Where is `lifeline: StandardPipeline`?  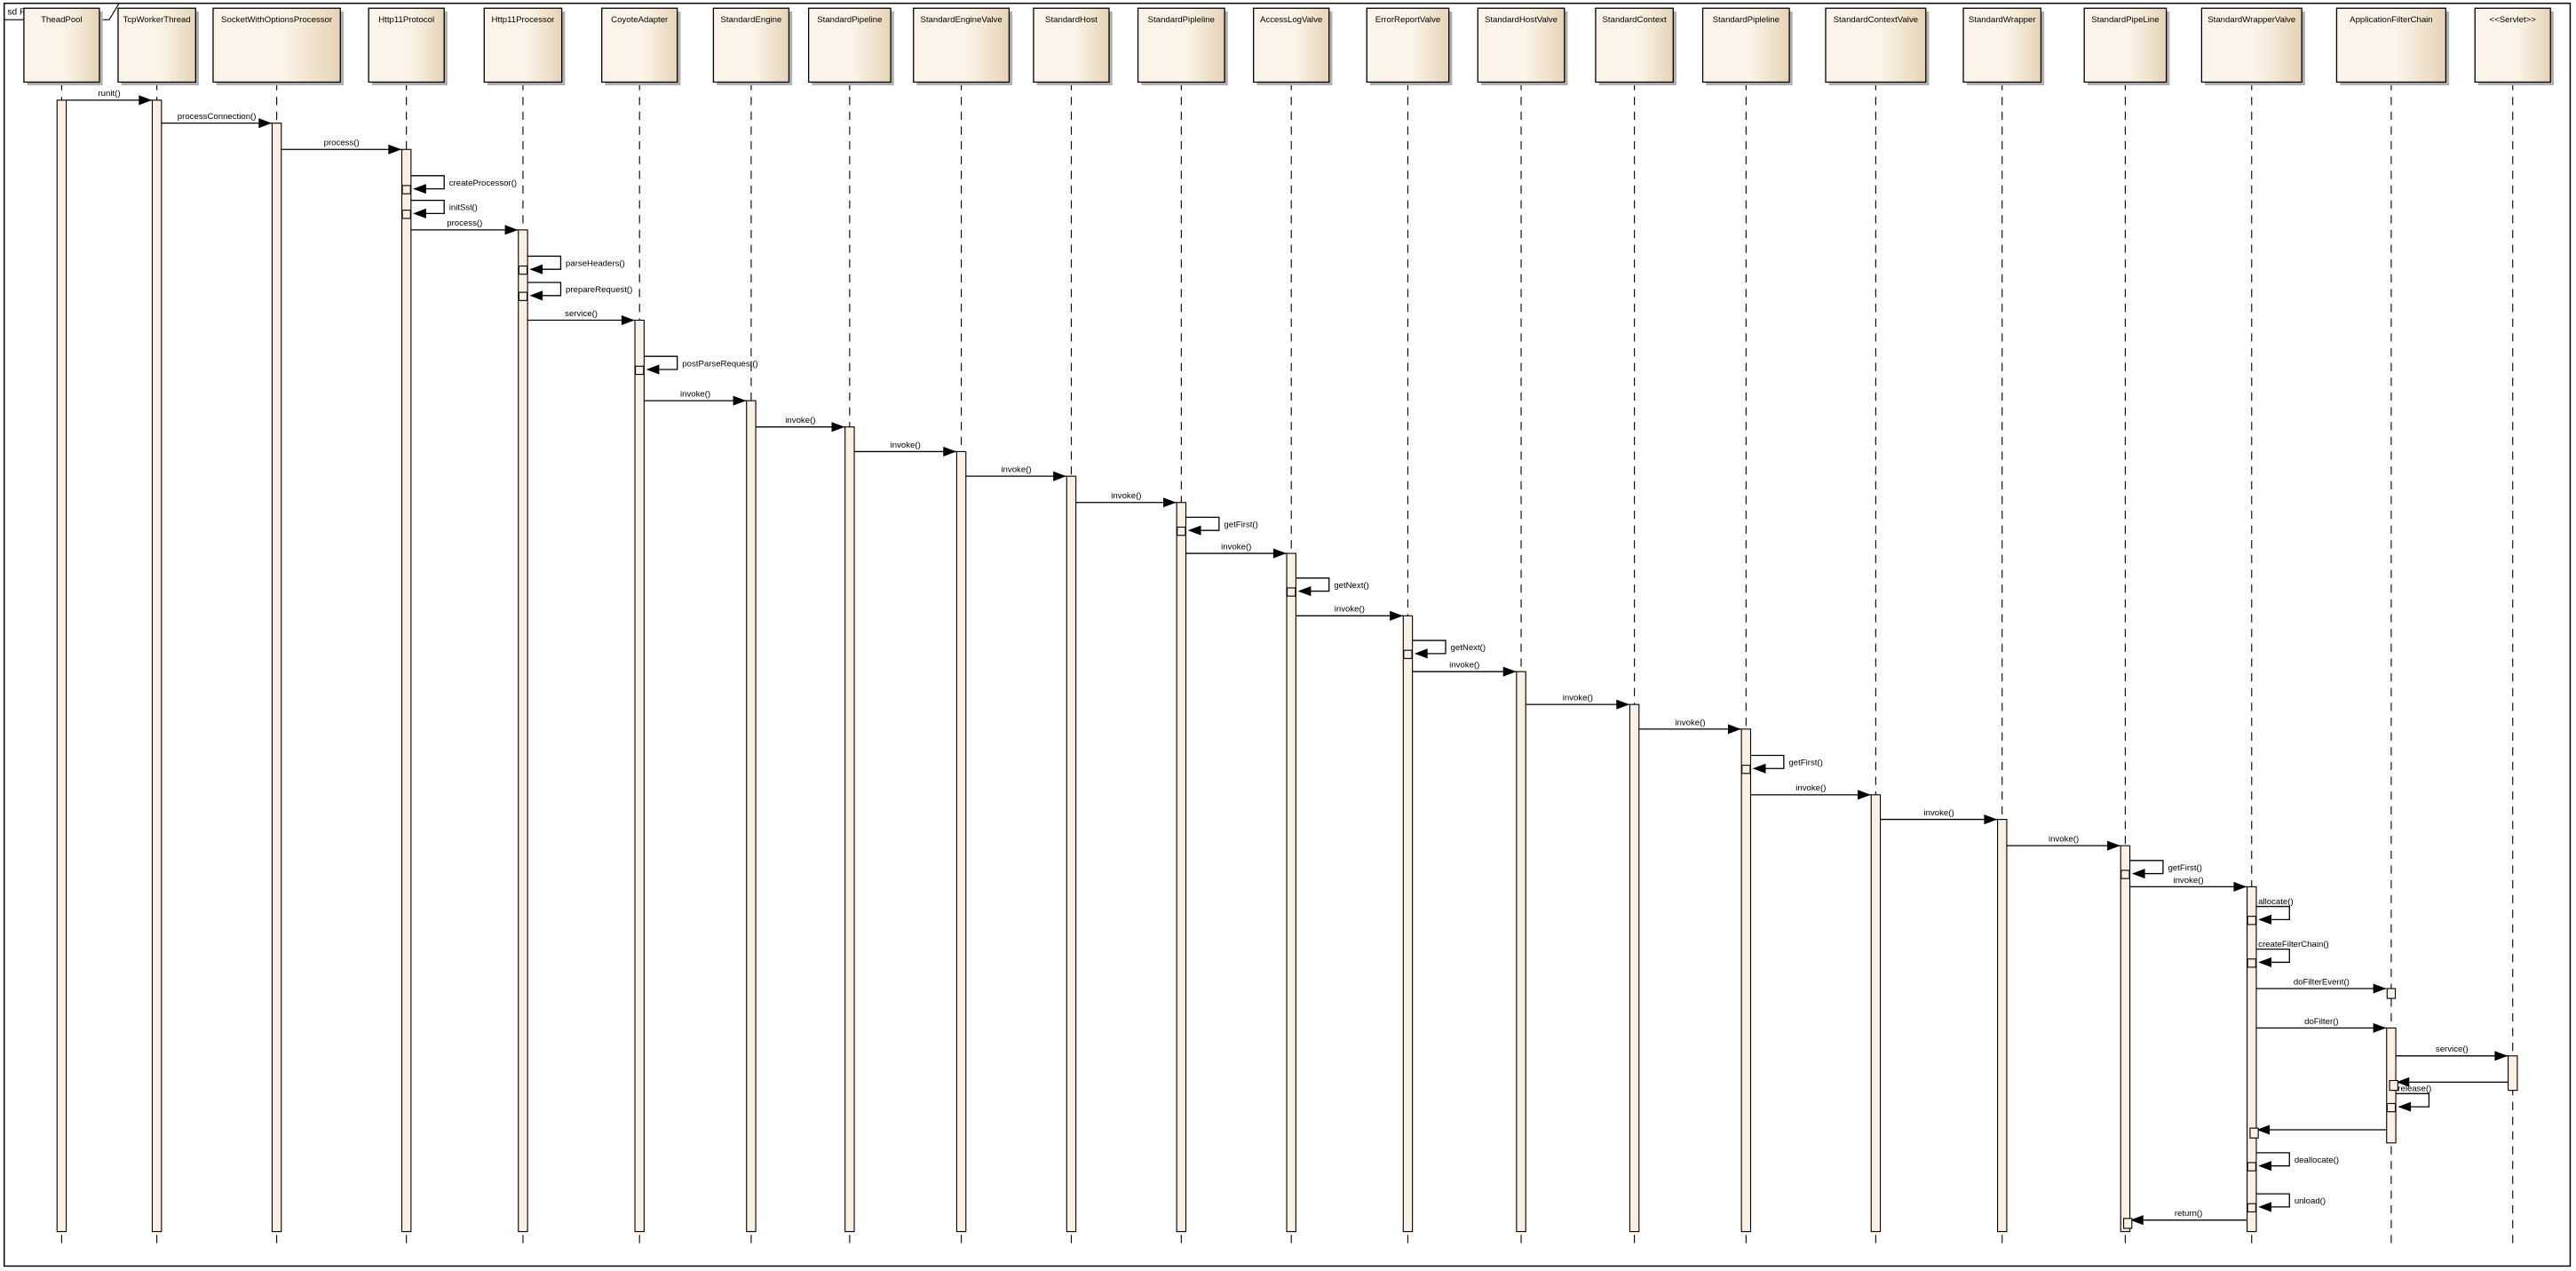
lifeline: StandardPipeline is located at coordinates (851, 628).